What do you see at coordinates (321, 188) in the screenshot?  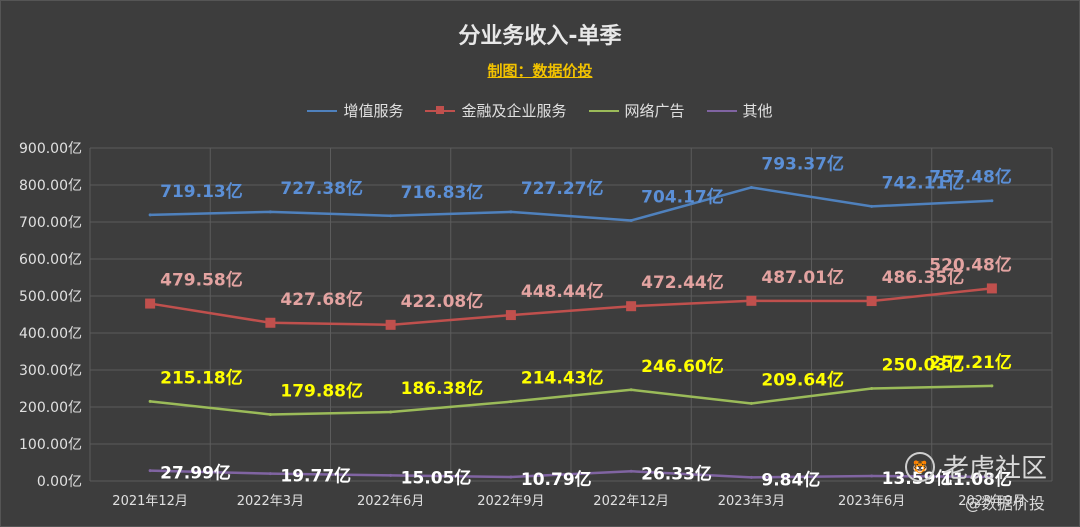 I see `data-label: 727.38亿` at bounding box center [321, 188].